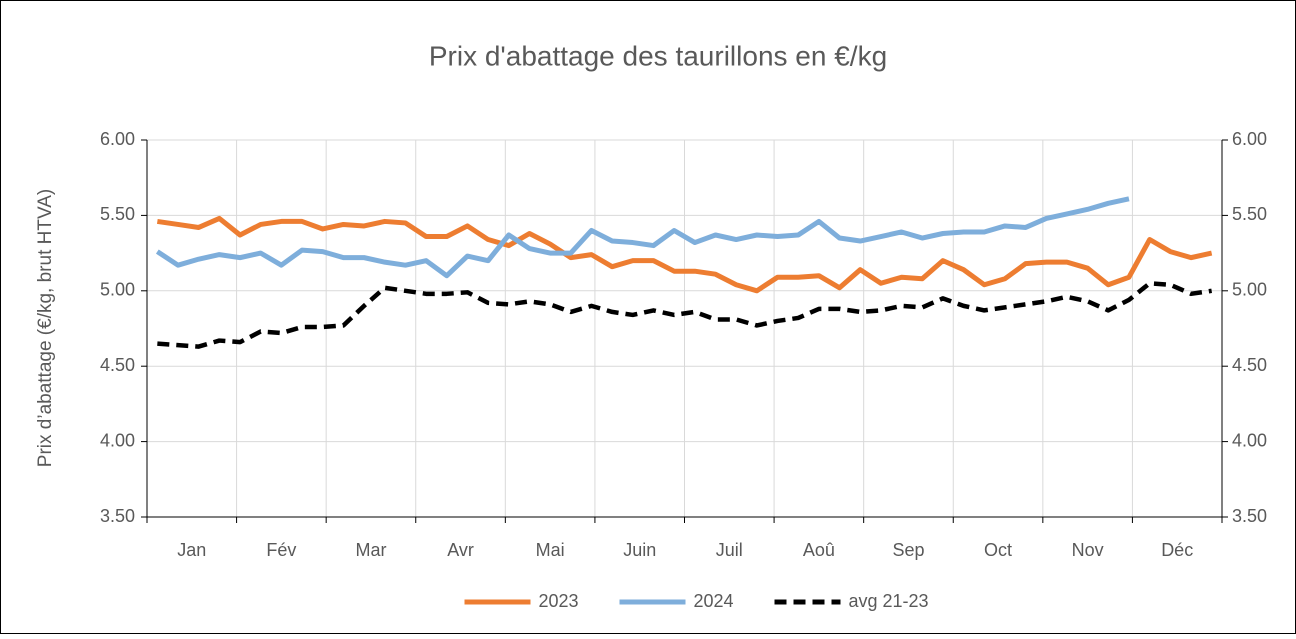 The height and width of the screenshot is (639, 1296). I want to click on legend-label: 2024, so click(714, 601).